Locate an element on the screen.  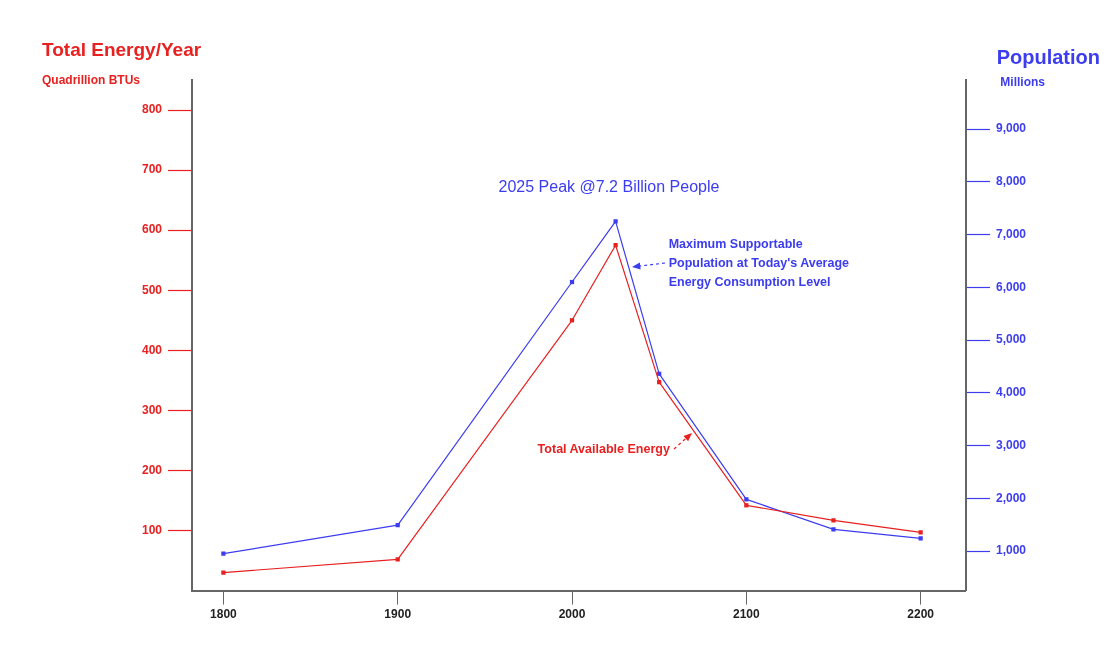
y2-tick-label: 1,000 is located at coordinates (1011, 550).